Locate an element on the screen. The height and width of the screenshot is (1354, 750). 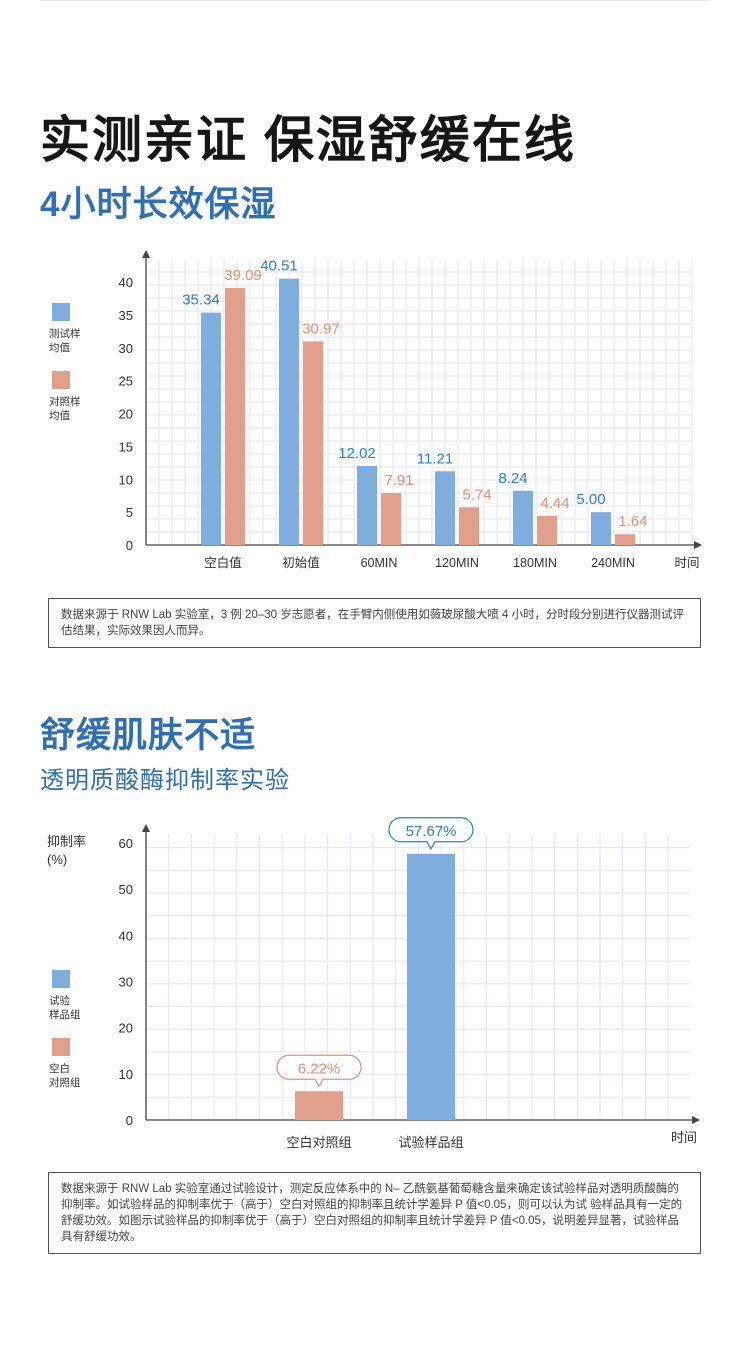
data-label: 6.22% is located at coordinates (319, 1068).